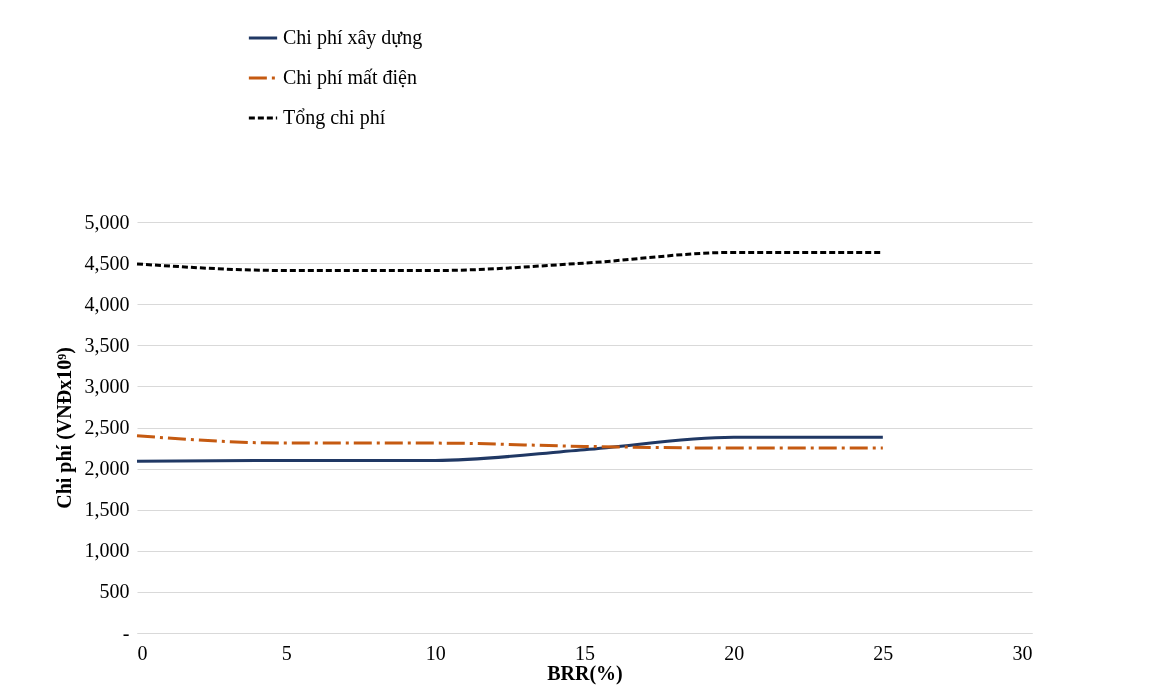 This screenshot has width=1165, height=698. I want to click on legend-label: Chi phí xây dựng, so click(353, 37).